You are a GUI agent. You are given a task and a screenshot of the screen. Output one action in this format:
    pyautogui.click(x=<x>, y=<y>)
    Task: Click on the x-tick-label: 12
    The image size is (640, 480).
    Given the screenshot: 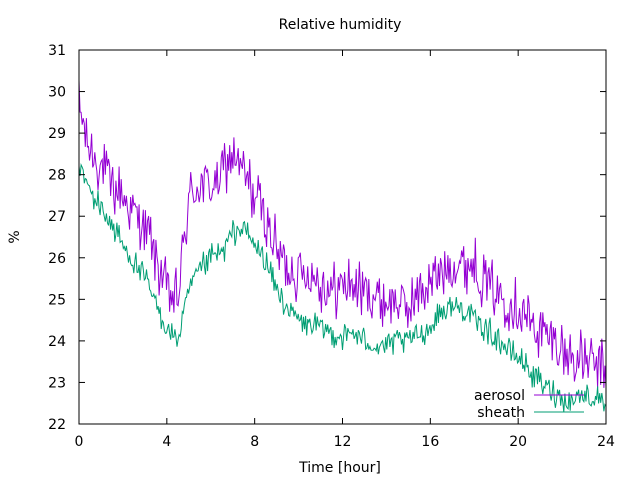 What is the action you would take?
    pyautogui.click(x=343, y=442)
    